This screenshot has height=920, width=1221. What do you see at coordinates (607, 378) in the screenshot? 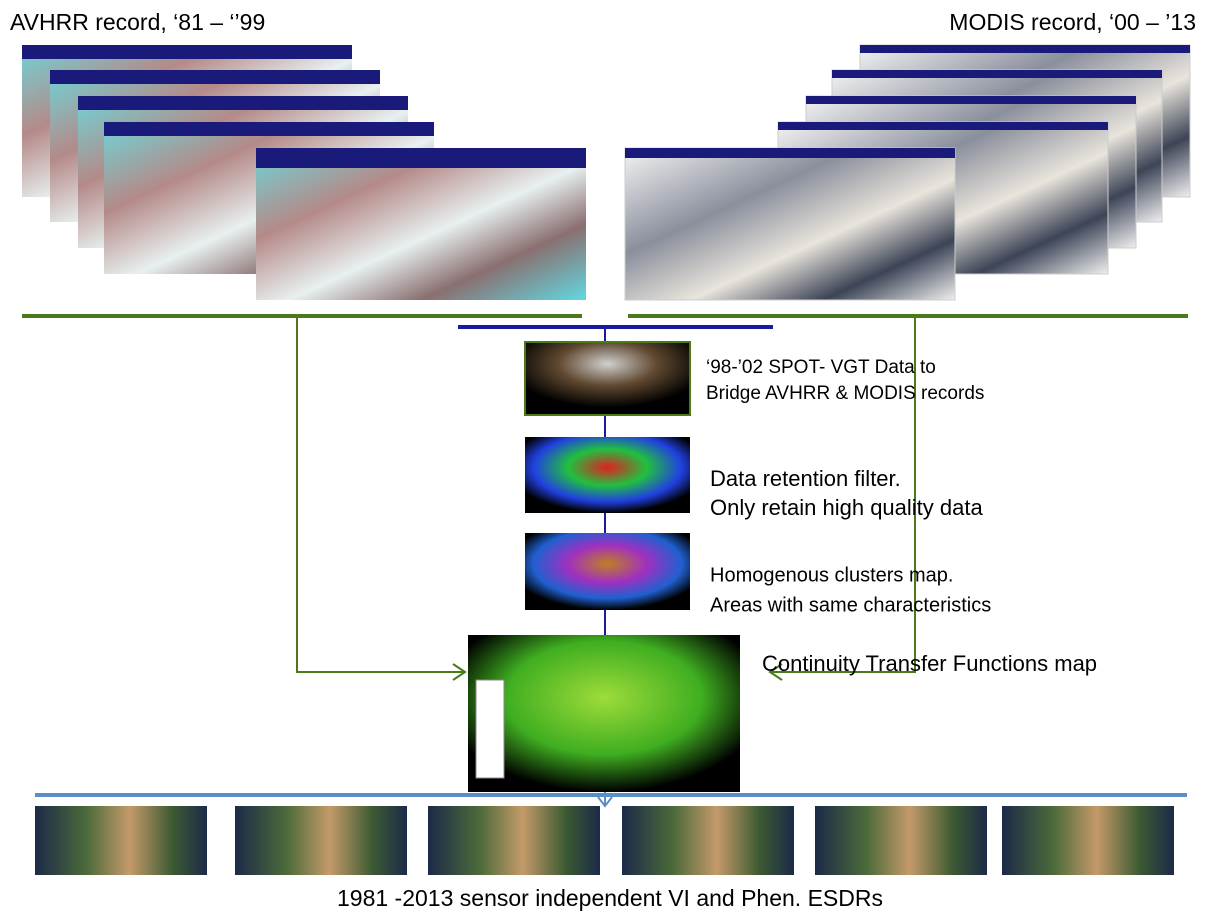
I see `spot-map` at bounding box center [607, 378].